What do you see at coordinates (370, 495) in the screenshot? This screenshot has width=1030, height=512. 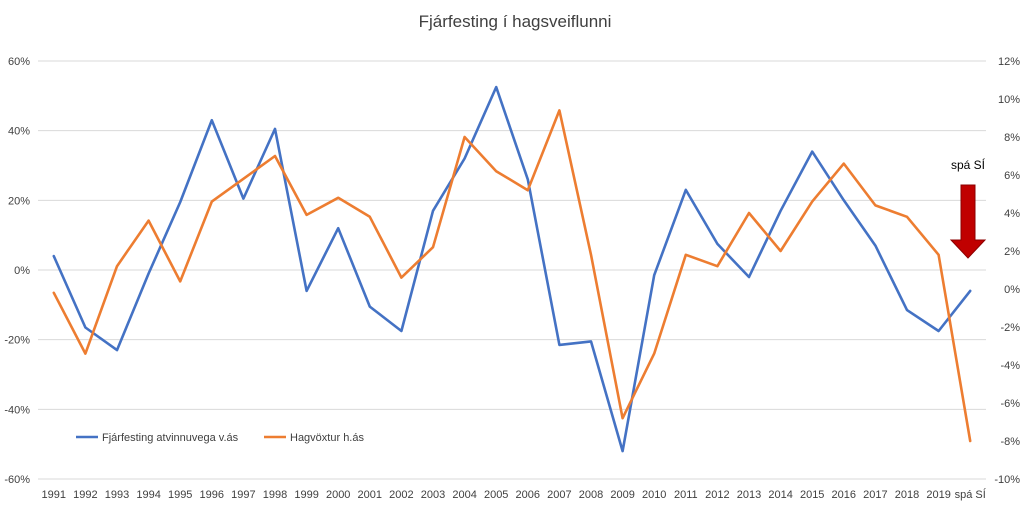 I see `x-tick-label: 2001` at bounding box center [370, 495].